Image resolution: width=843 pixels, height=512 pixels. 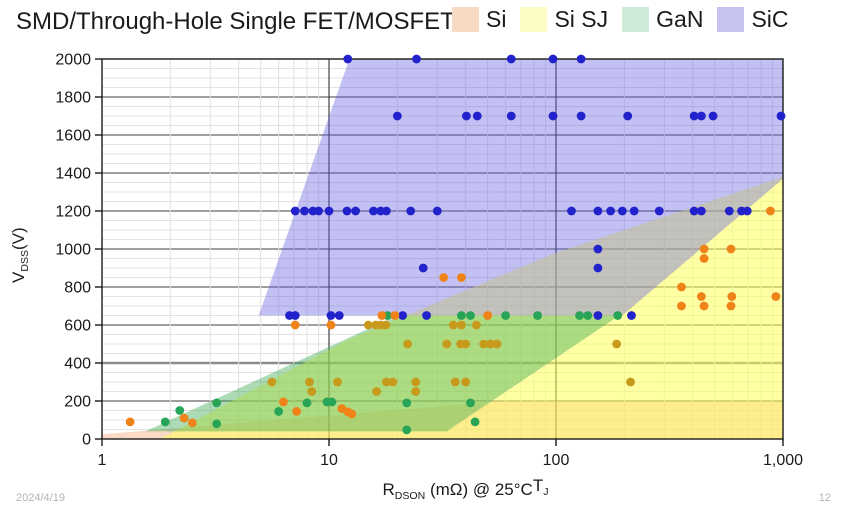 What do you see at coordinates (77, 402) in the screenshot?
I see `y-tick-label: 200` at bounding box center [77, 402].